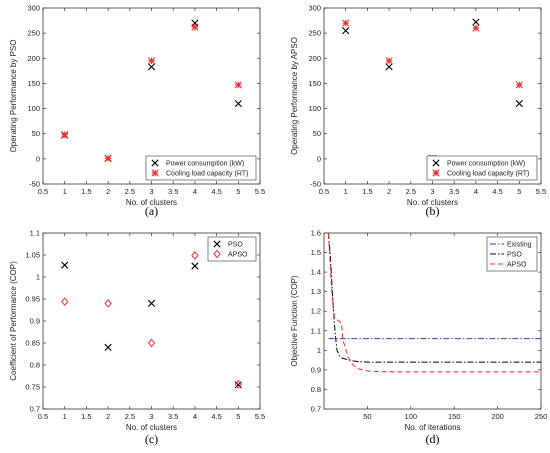 The width and height of the screenshot is (550, 453). Describe the element at coordinates (151, 439) in the screenshot. I see `panel-label: (c)` at that location.